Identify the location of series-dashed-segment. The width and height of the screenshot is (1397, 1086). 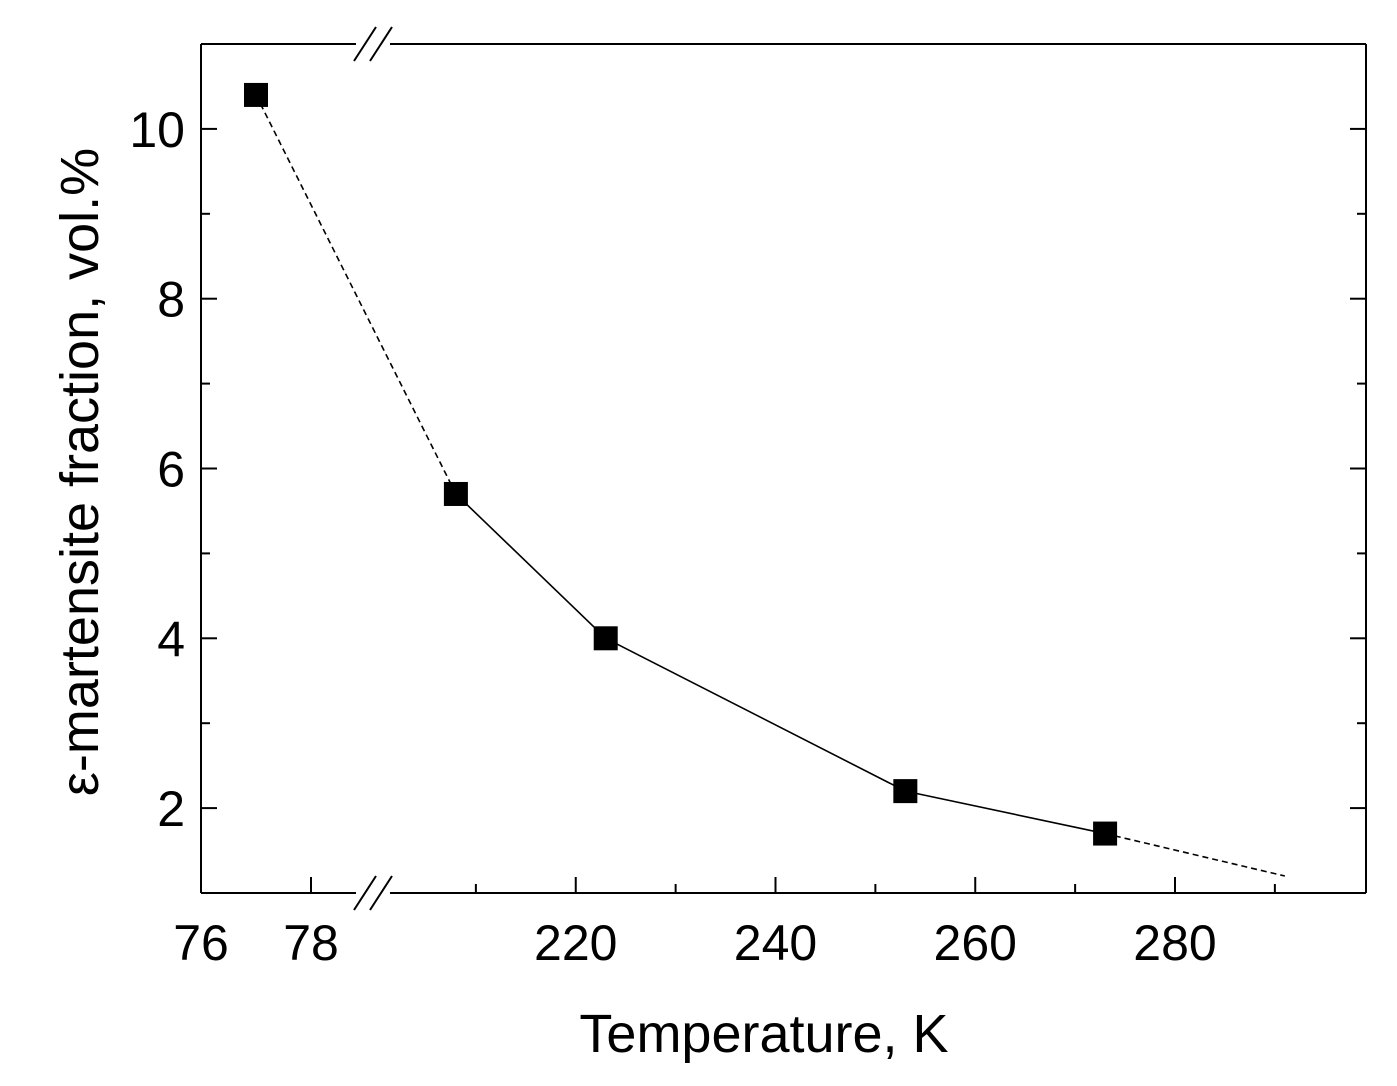
(356, 294).